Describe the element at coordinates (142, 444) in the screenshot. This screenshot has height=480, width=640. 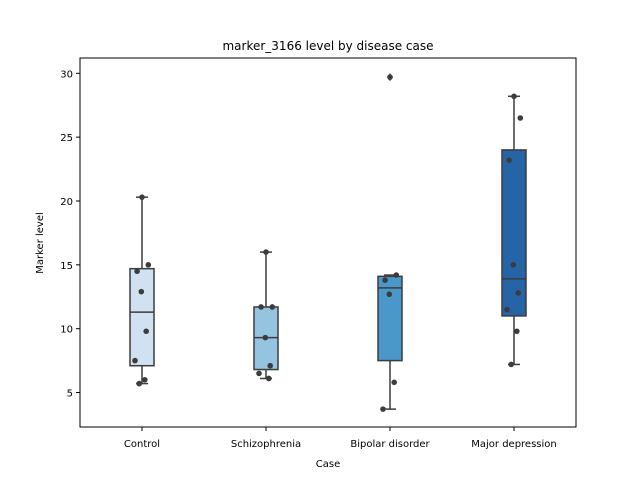
I see `x-tick-label: Control` at that location.